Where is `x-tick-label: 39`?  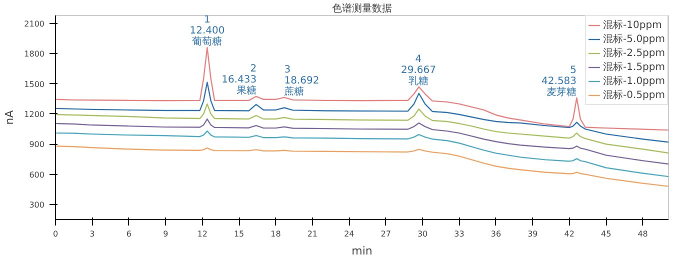
x-tick-label: 39 is located at coordinates (533, 234).